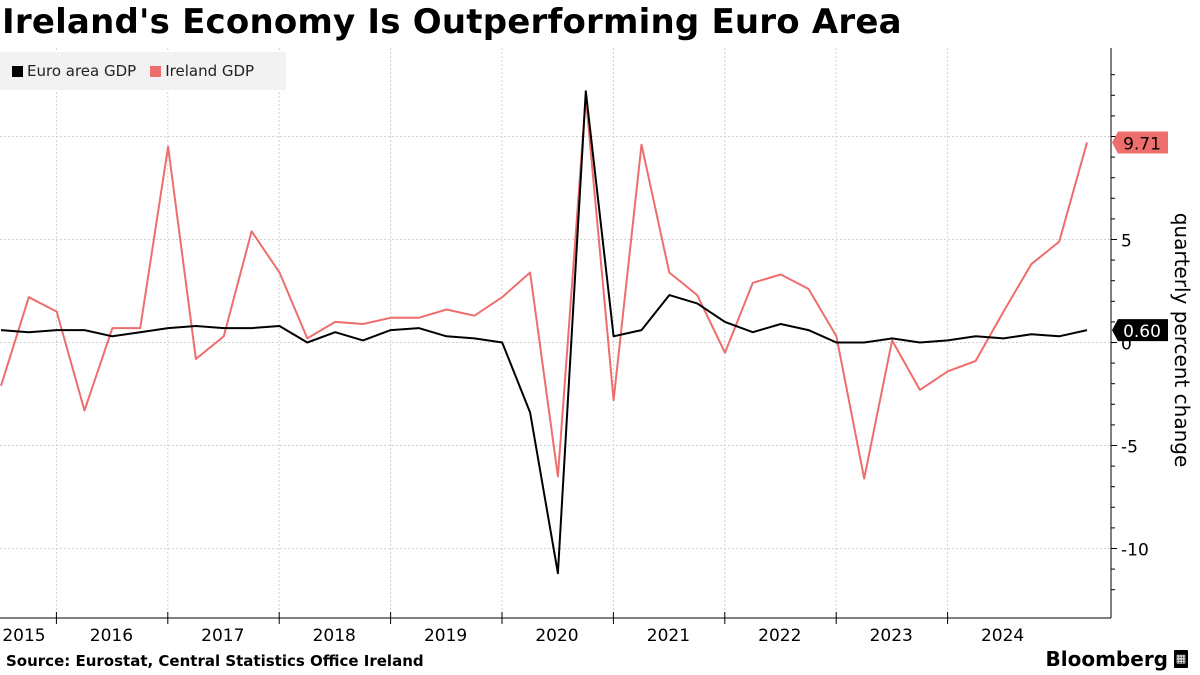 The height and width of the screenshot is (675, 1200). I want to click on bloomberg-terminal-icon: ▦, so click(1181, 659).